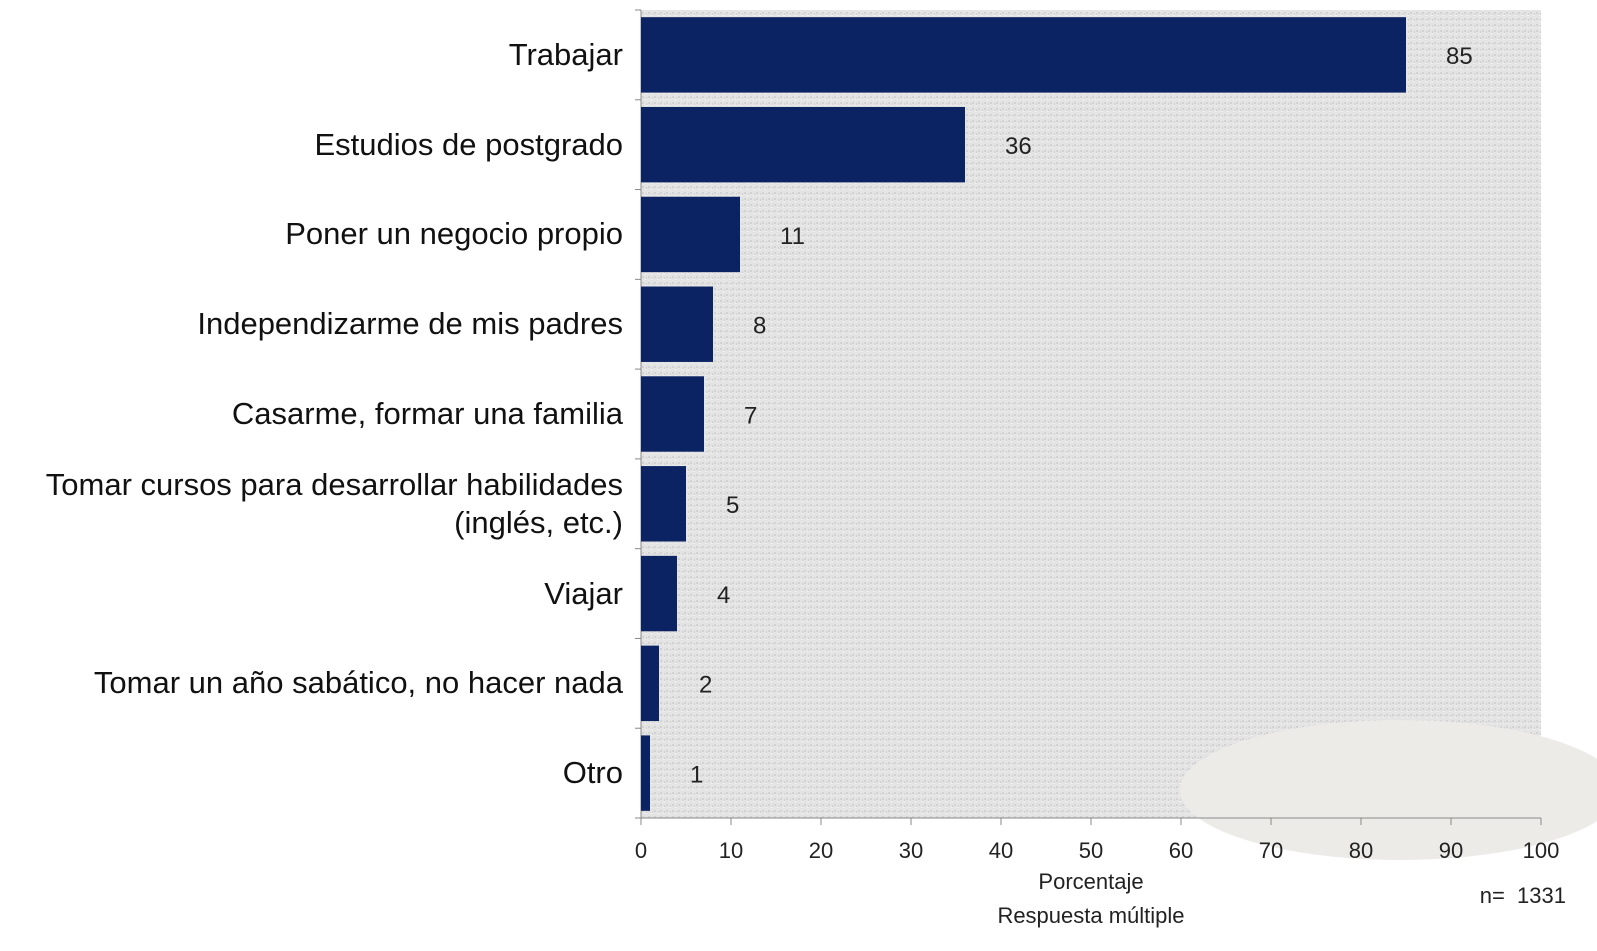 This screenshot has width=1597, height=951. Describe the element at coordinates (583, 593) in the screenshot. I see `category-label: Viajar` at that location.